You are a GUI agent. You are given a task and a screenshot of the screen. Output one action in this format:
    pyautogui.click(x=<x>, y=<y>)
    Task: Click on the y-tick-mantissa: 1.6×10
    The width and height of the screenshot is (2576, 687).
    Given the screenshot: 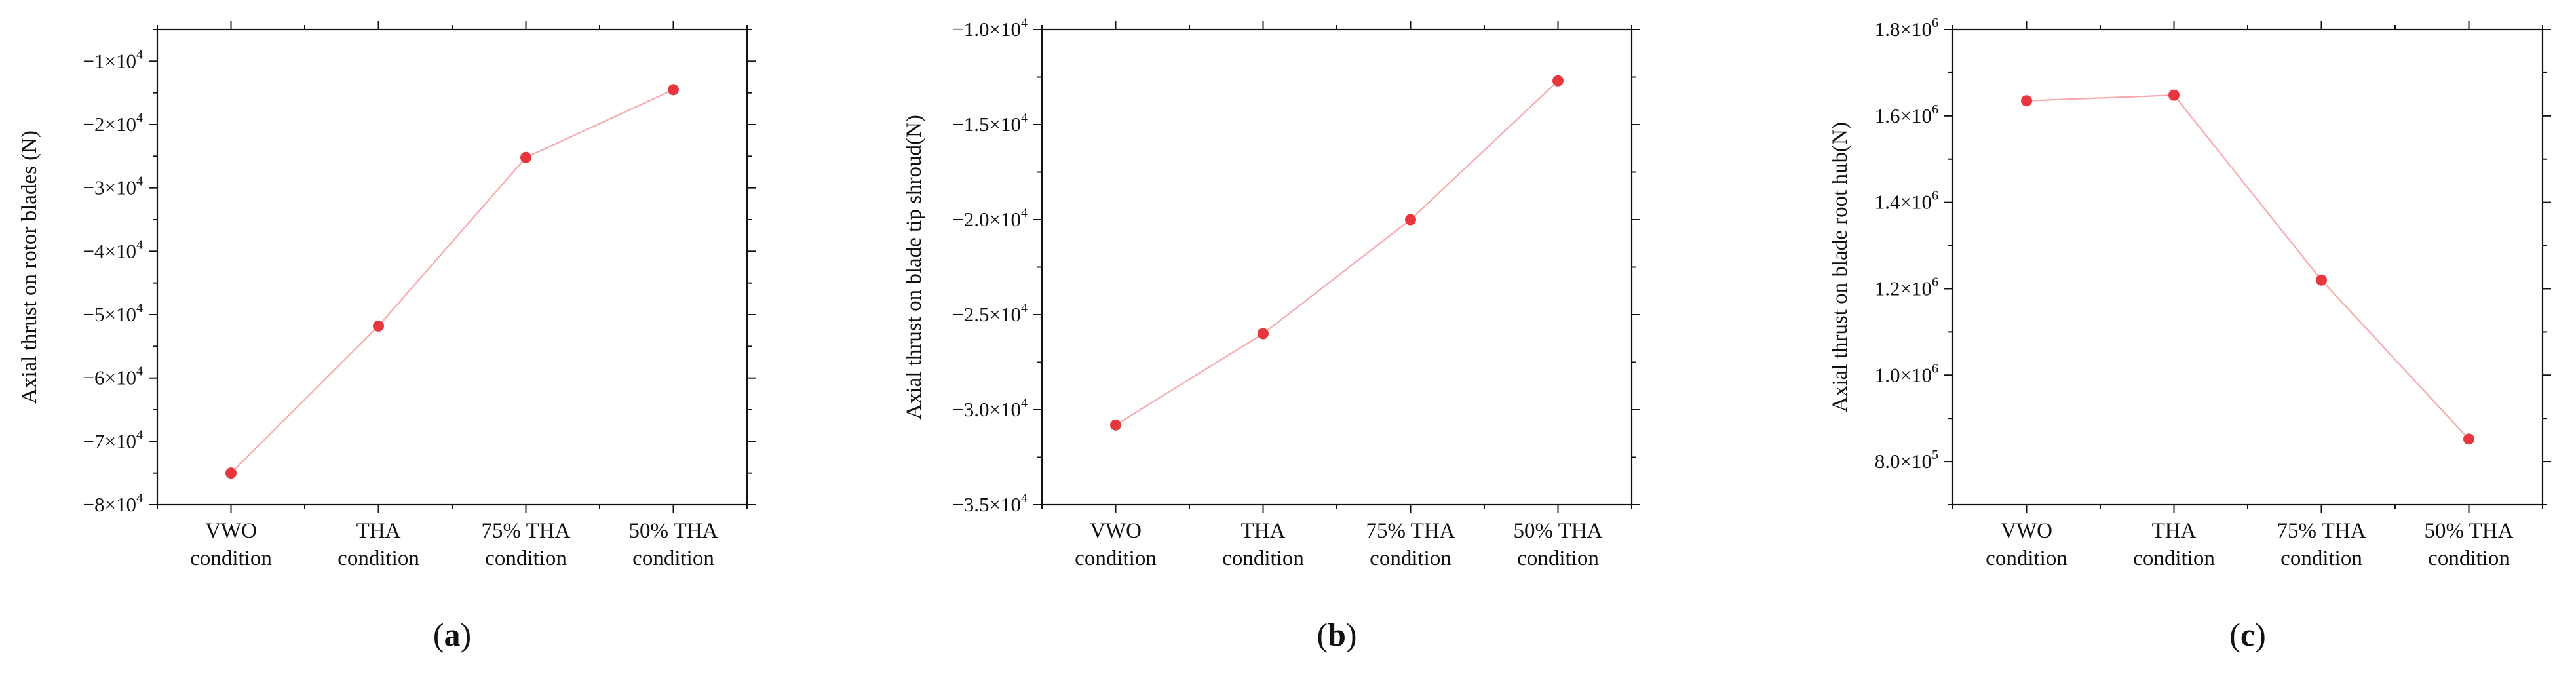 What is the action you would take?
    pyautogui.click(x=1903, y=115)
    